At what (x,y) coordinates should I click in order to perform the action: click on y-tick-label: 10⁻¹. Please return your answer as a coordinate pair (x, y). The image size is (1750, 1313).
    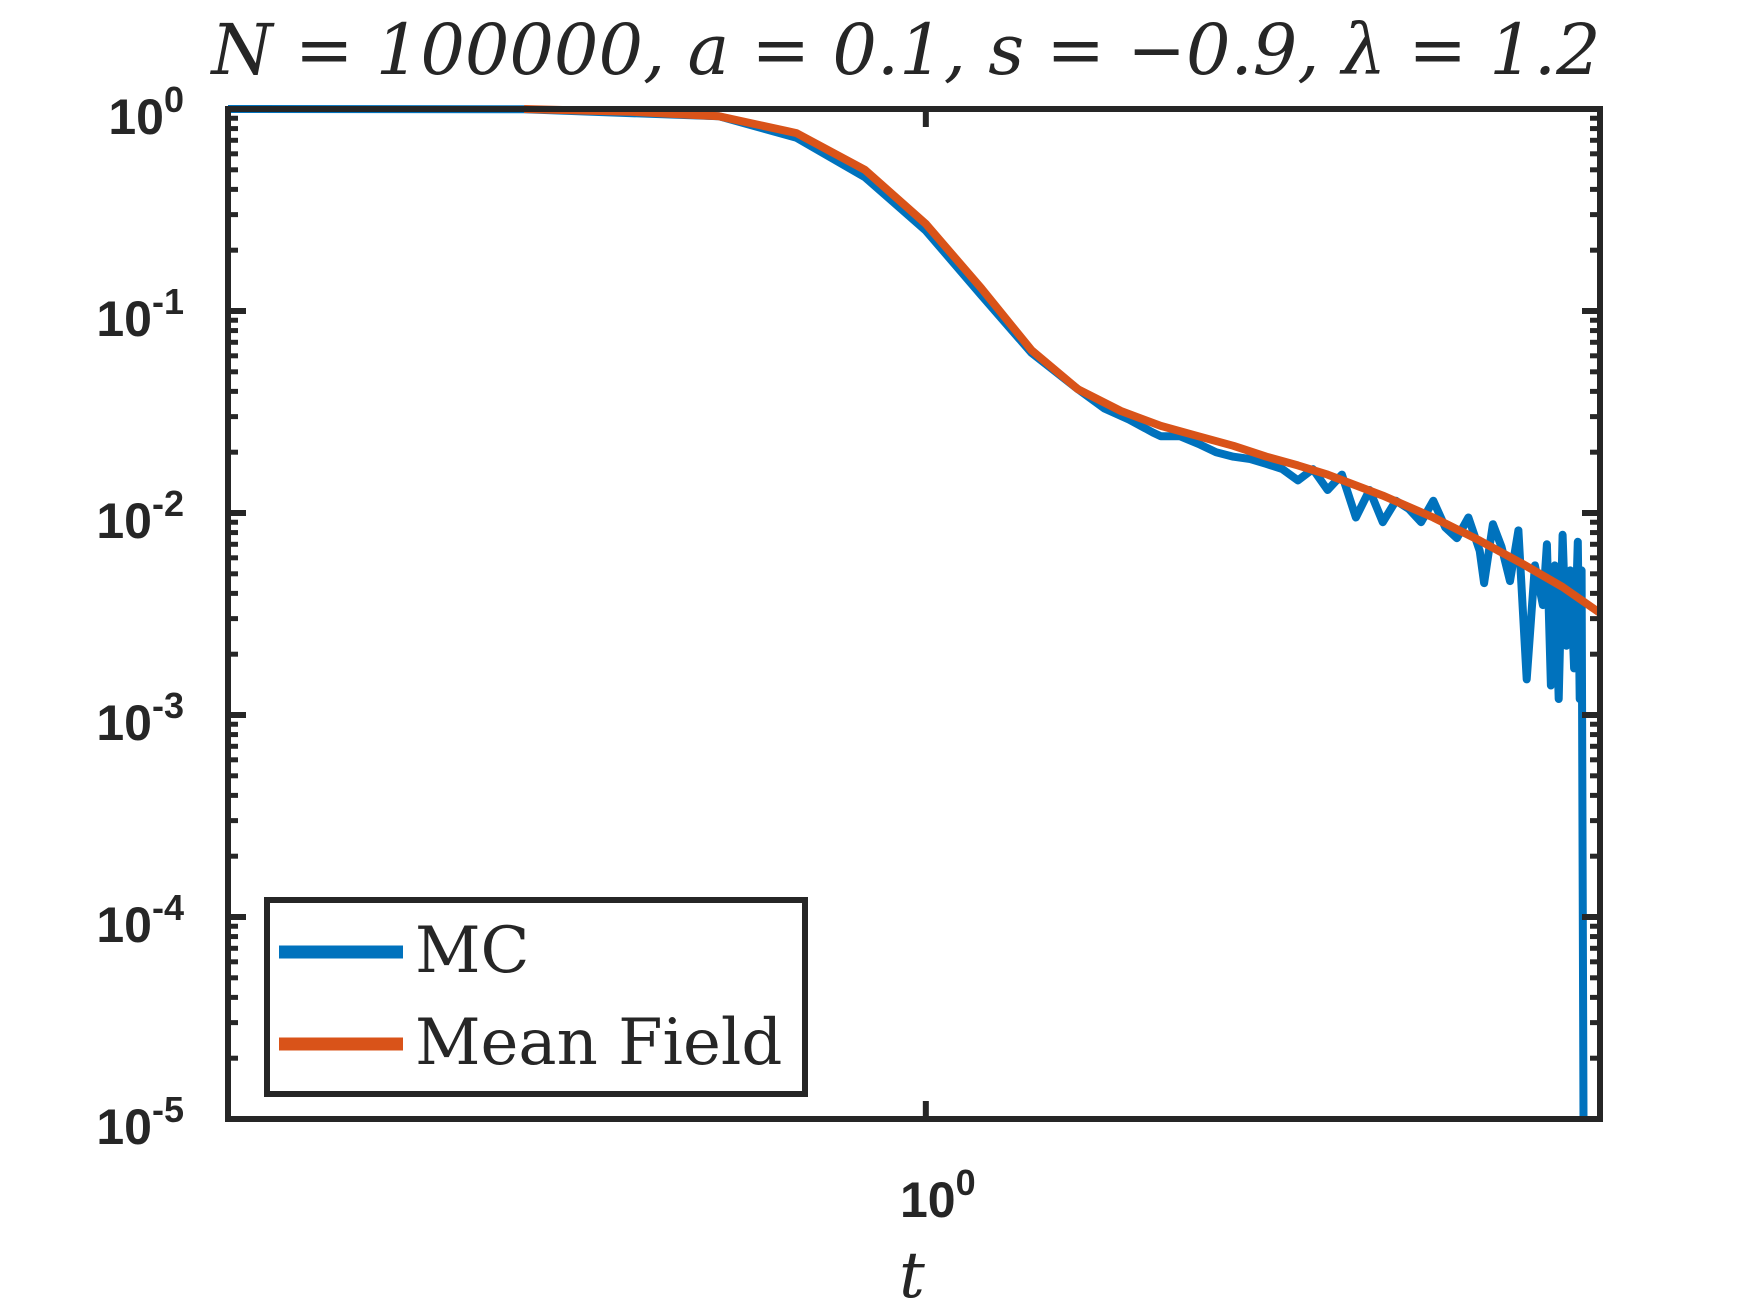
    Looking at the image, I should click on (140, 314).